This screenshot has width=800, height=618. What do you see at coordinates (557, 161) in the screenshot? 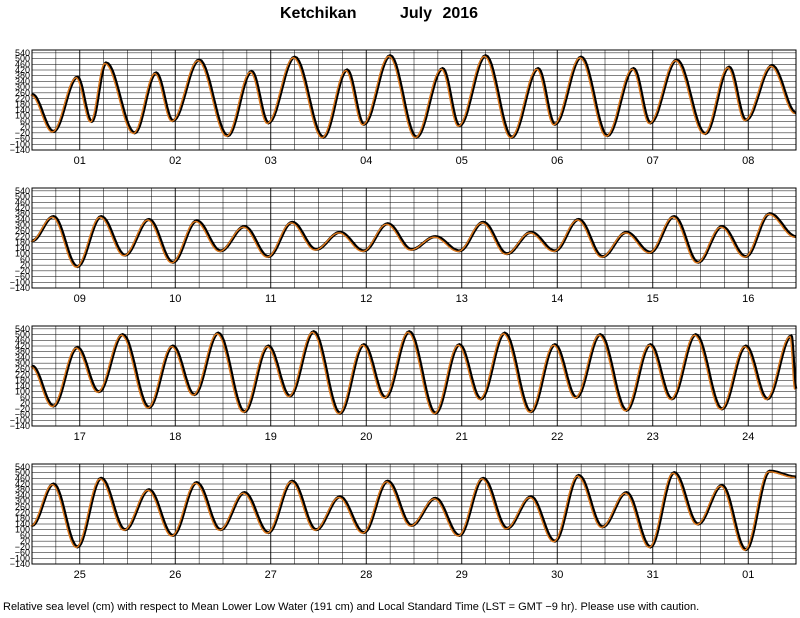
I see `day-label: 06` at bounding box center [557, 161].